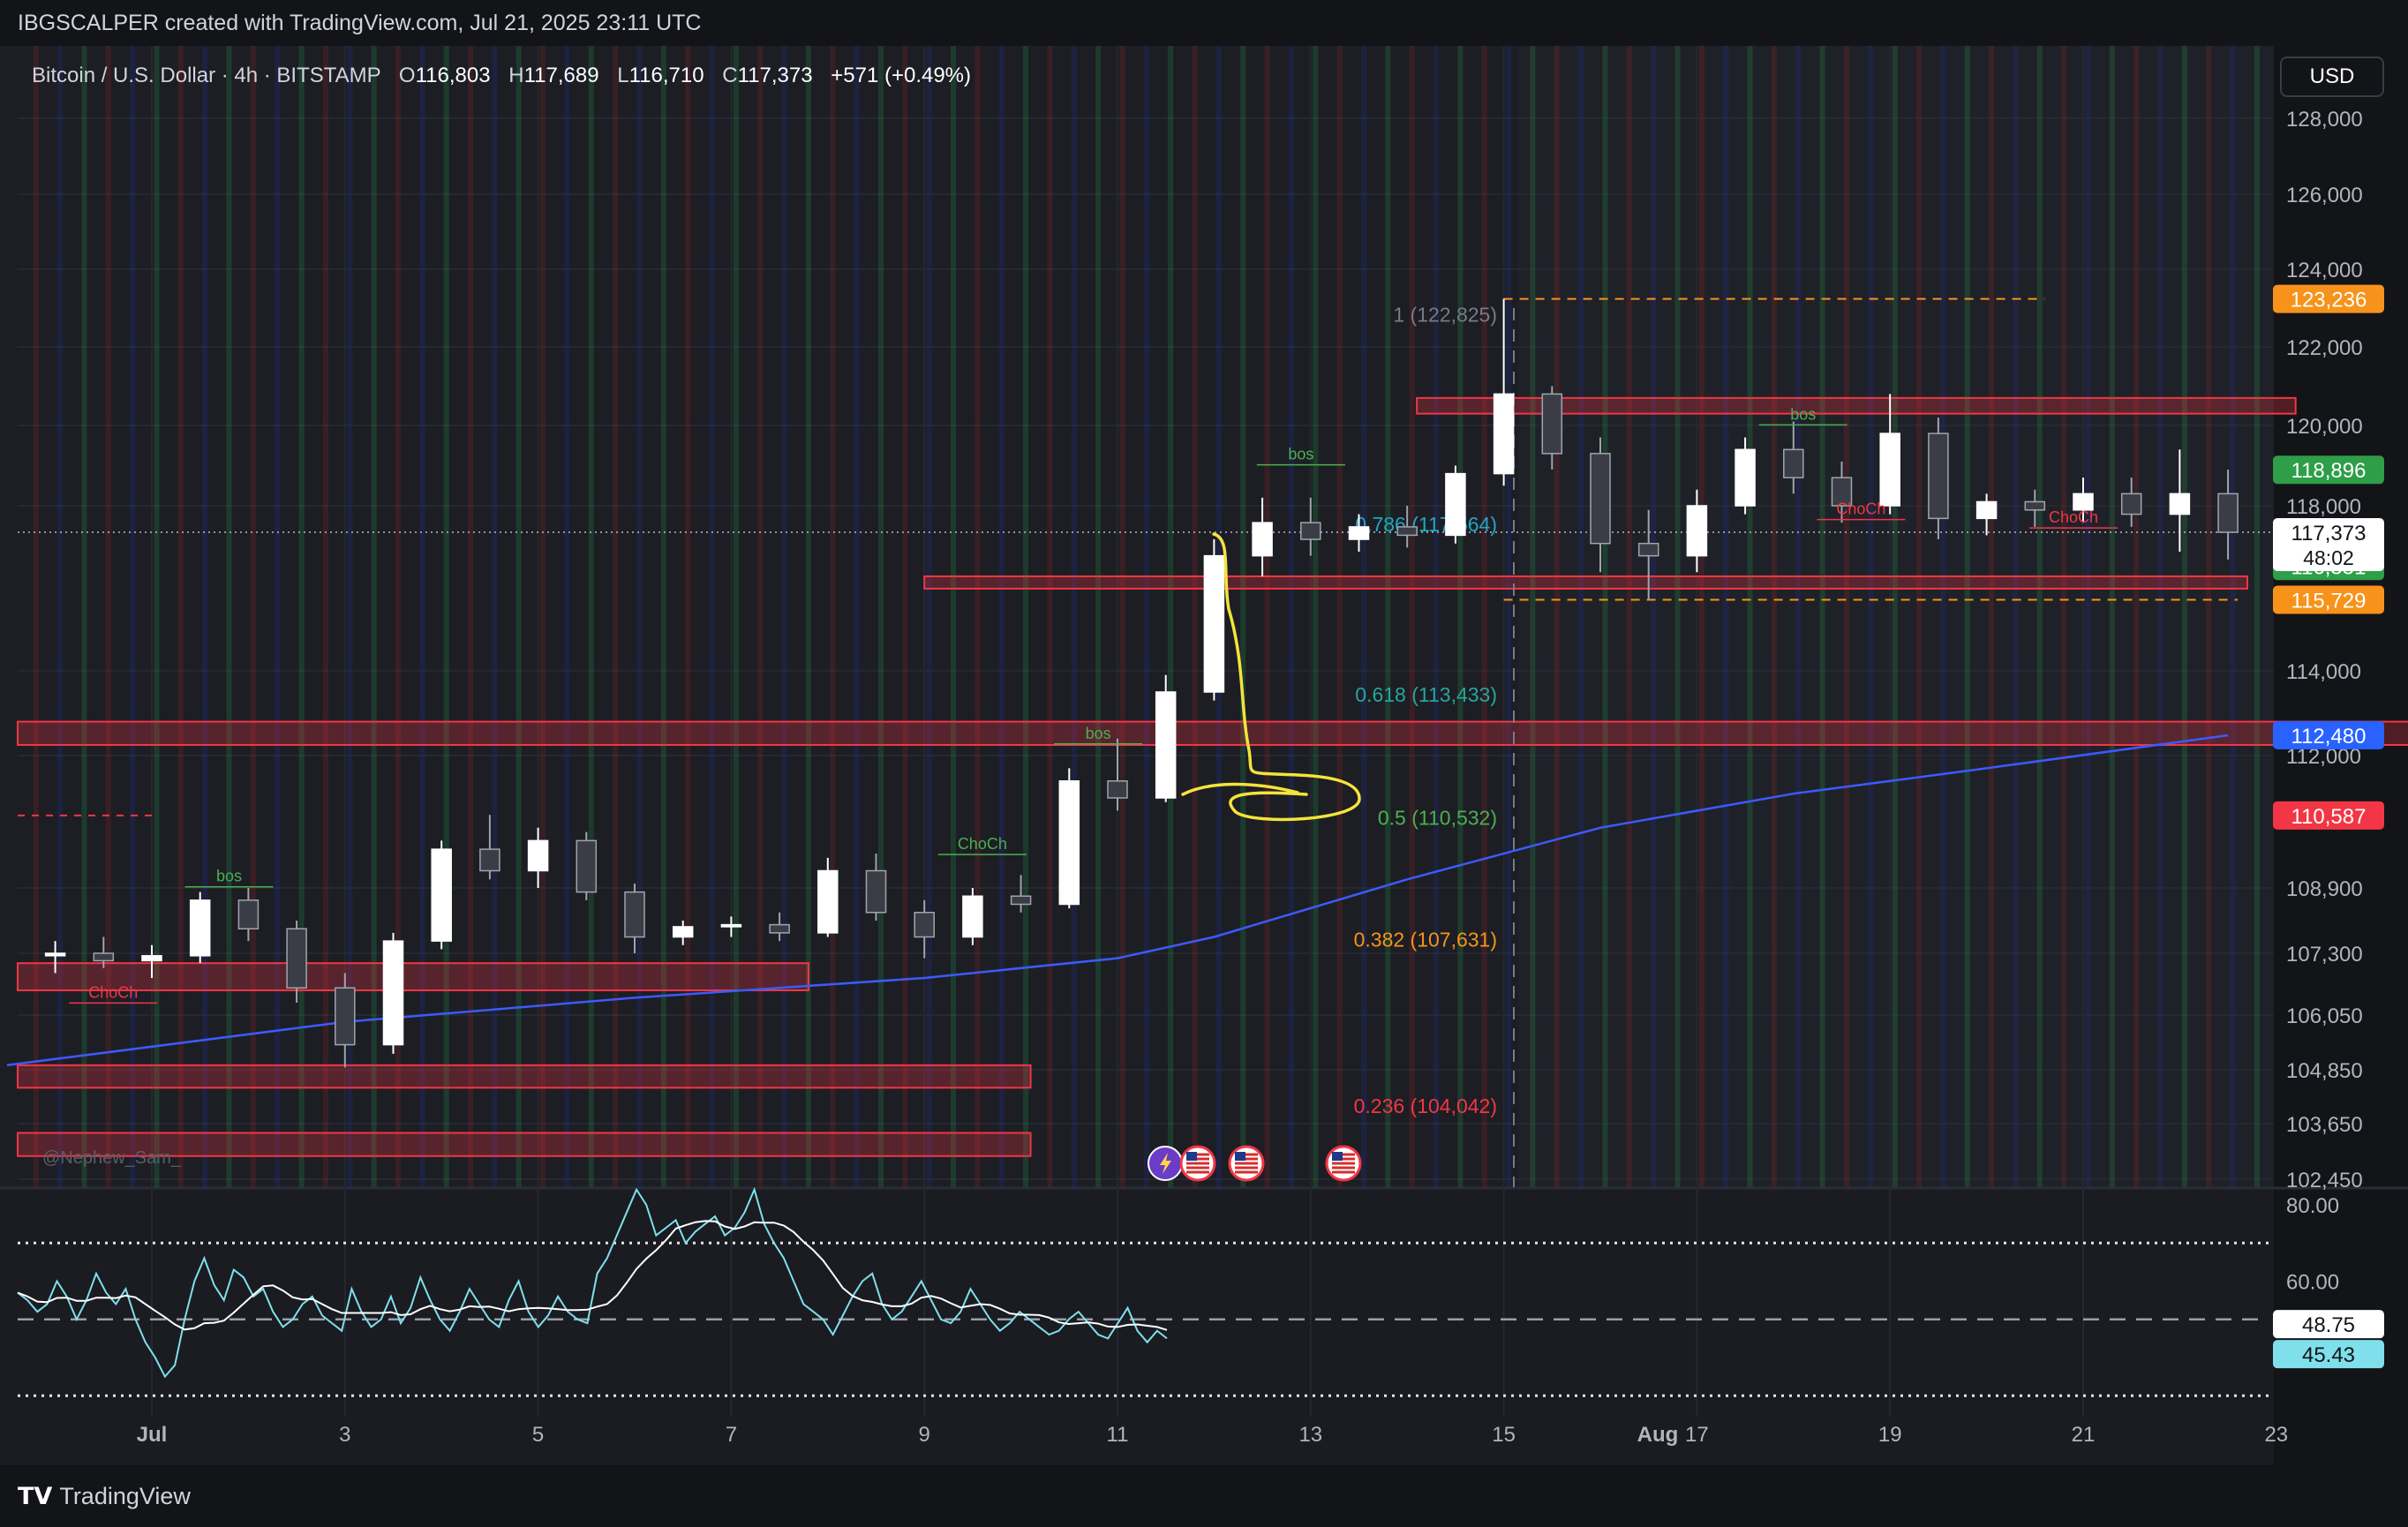 This screenshot has width=2408, height=1527. Describe the element at coordinates (2328, 1354) in the screenshot. I see `rsi-ma-badge-bg` at that location.